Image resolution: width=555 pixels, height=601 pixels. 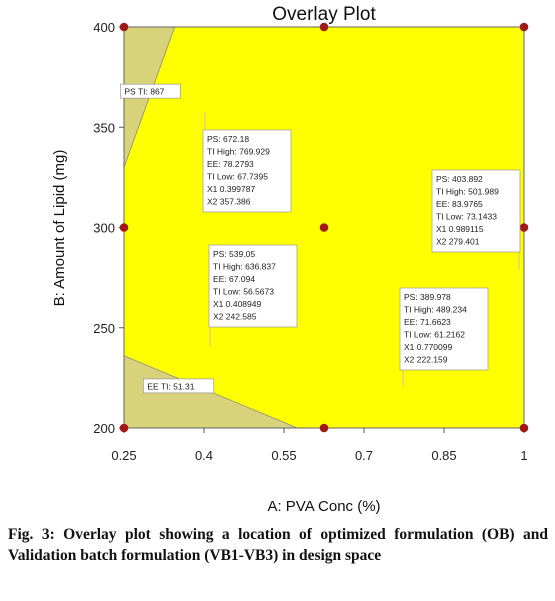 I want to click on constraint-label-1: PS TI: 867, so click(x=150, y=91).